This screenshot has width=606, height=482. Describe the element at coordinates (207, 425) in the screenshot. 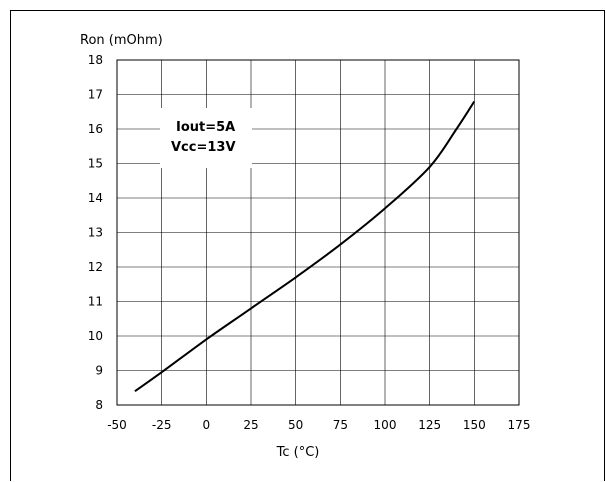

I see `x-tick-label: 0` at that location.